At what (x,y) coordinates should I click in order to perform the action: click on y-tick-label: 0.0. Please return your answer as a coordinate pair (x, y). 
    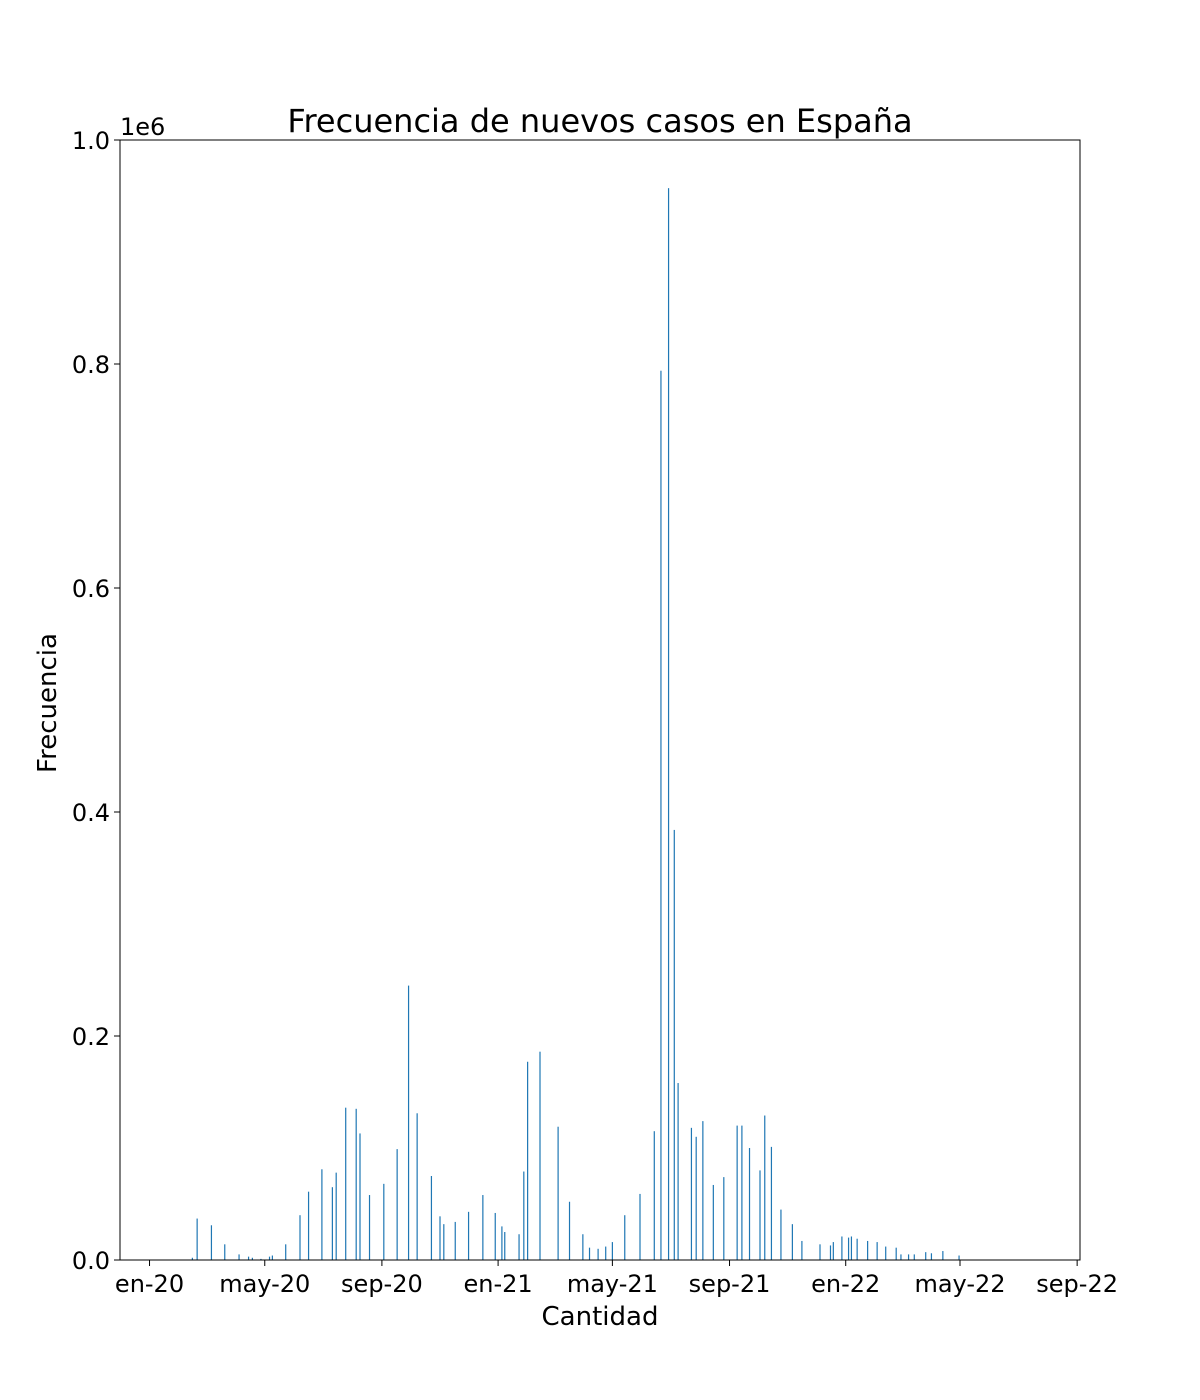
    Looking at the image, I should click on (91, 1261).